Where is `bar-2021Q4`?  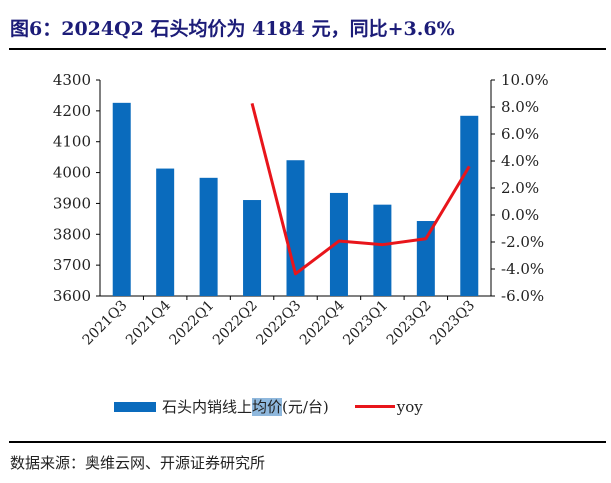
bar-2021Q4 is located at coordinates (165, 232).